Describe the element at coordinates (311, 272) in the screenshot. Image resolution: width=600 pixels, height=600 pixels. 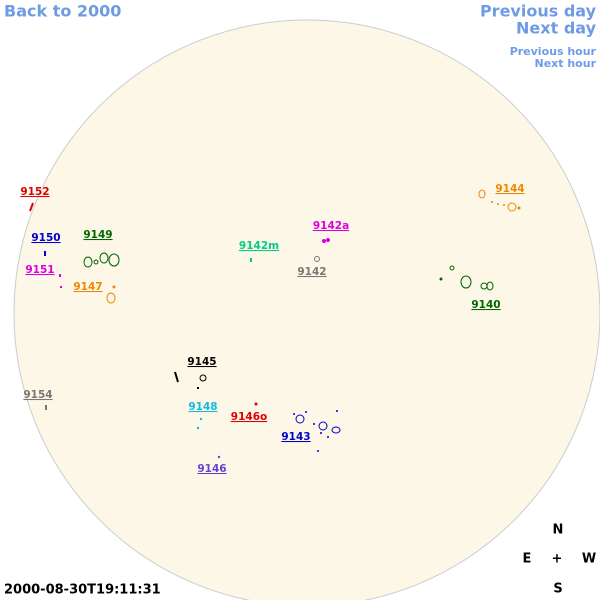
I see `region-label: 9142` at that location.